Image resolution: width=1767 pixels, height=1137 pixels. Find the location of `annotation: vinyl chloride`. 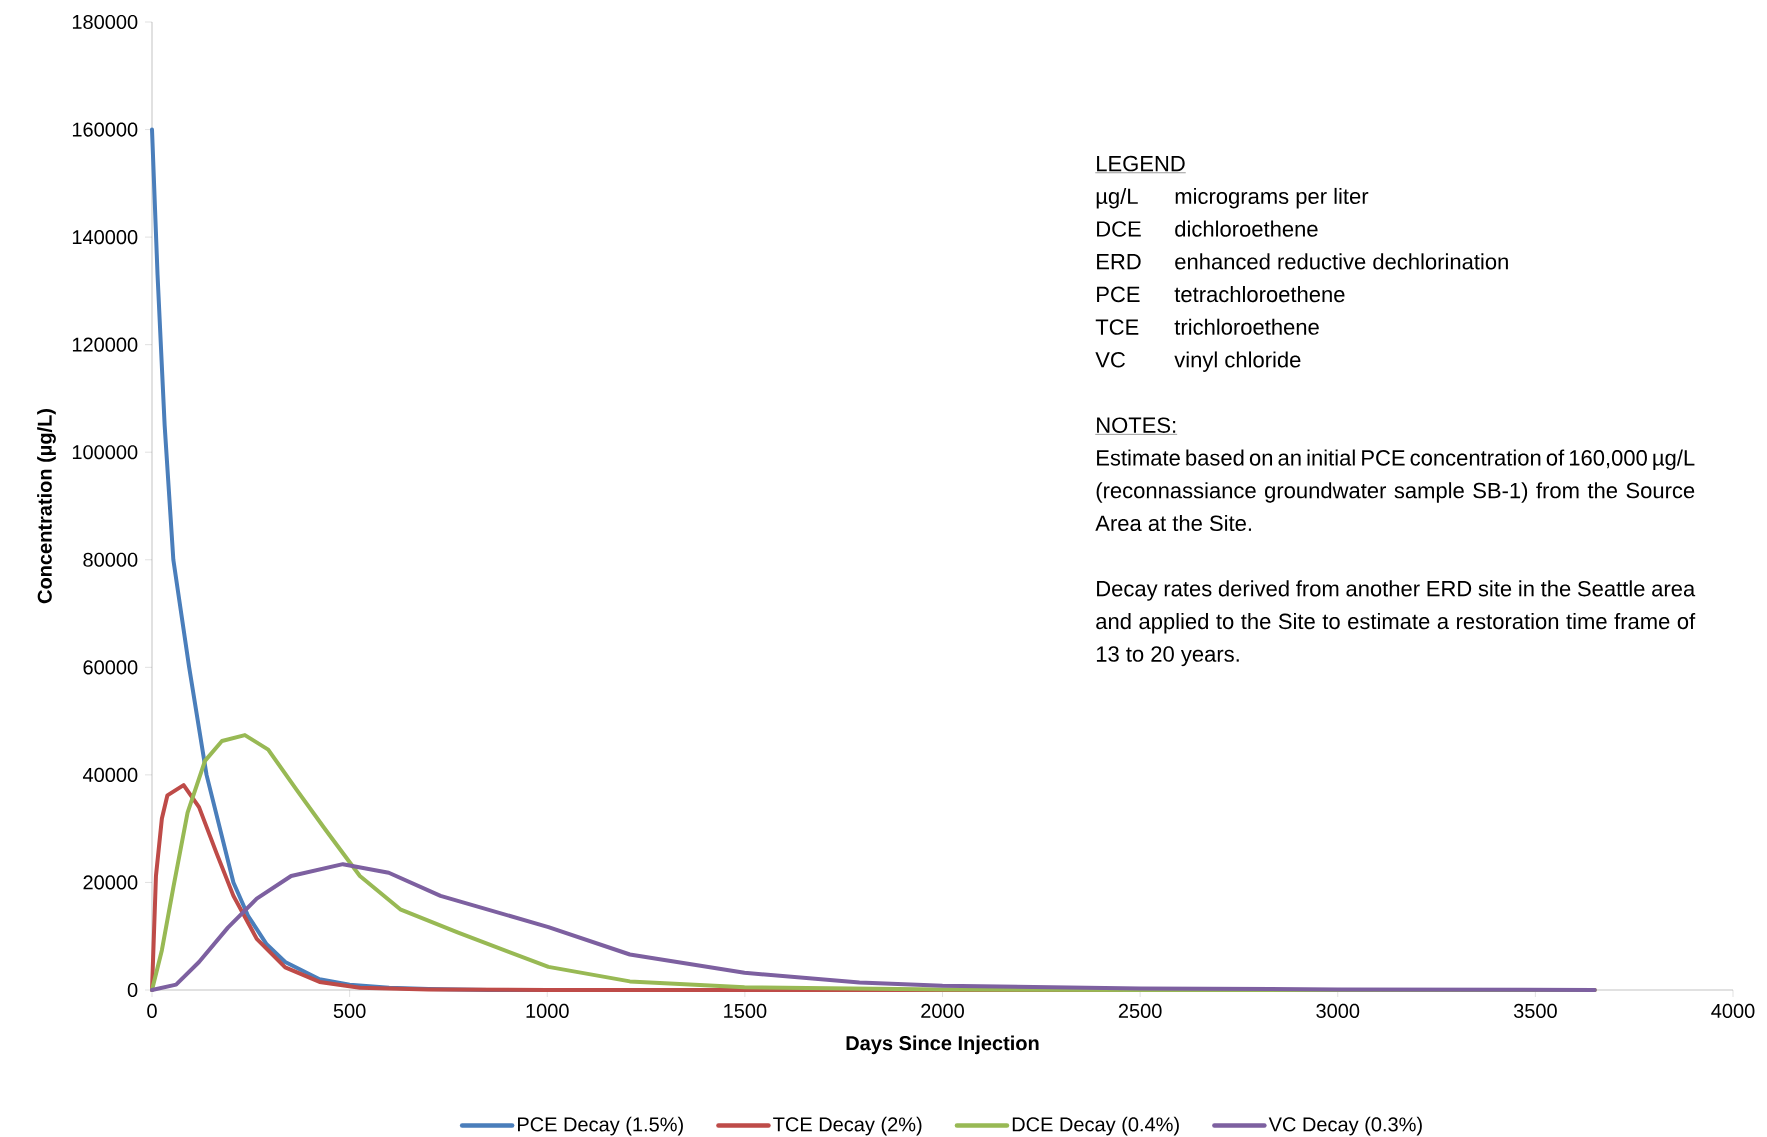

annotation: vinyl chloride is located at coordinates (1237, 361).